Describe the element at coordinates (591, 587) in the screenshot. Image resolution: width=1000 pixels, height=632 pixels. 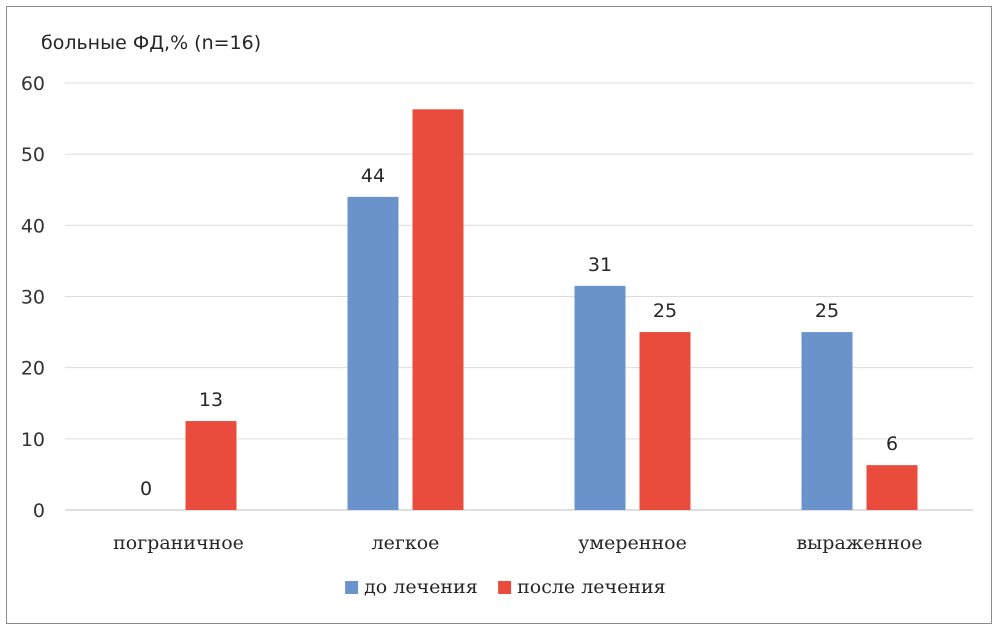
I see `legend-label-2: после лечения` at that location.